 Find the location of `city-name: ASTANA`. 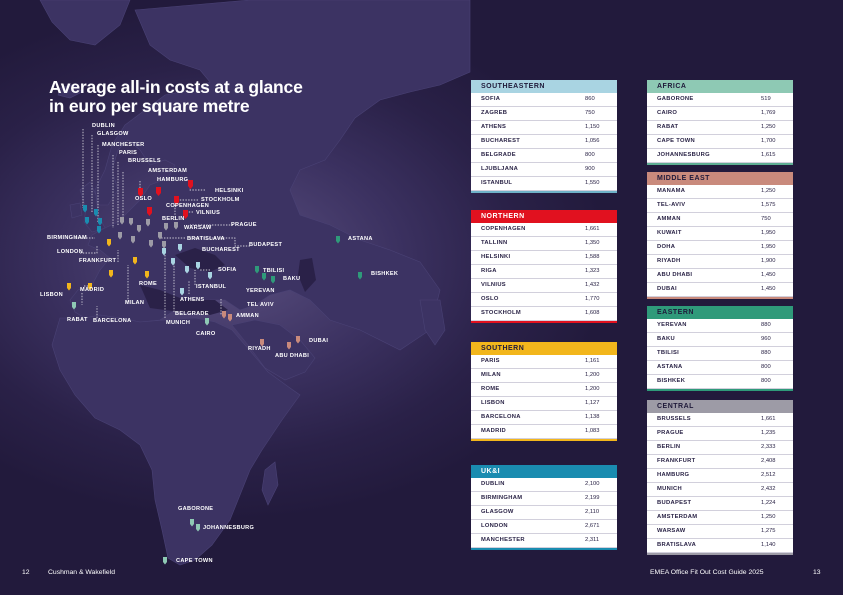

city-name: ASTANA is located at coordinates (670, 367).